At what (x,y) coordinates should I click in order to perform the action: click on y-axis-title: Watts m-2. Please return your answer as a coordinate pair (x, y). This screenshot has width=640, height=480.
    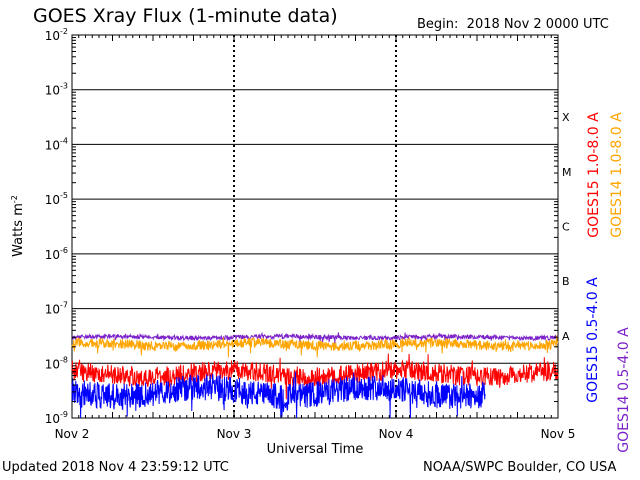
    Looking at the image, I should click on (18, 226).